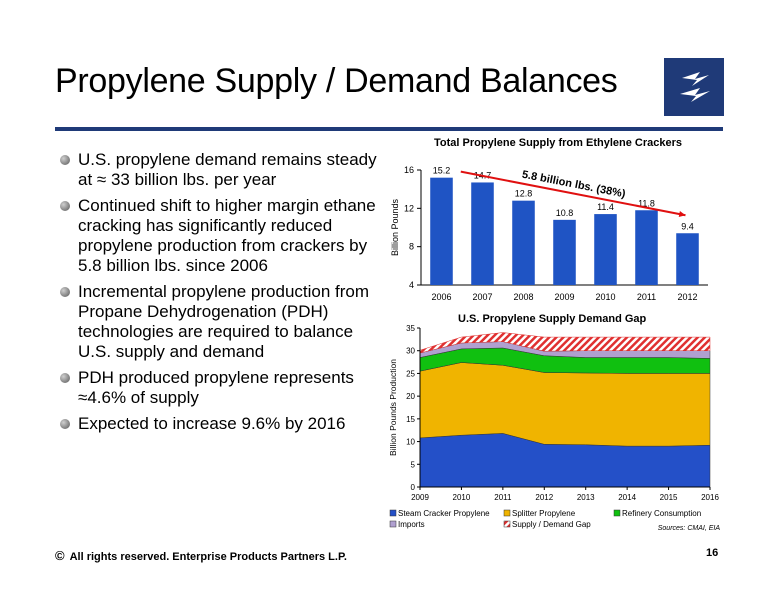 This screenshot has height=600, width=776. Describe the element at coordinates (661, 513) in the screenshot. I see `legend-refinery-label: Refinery Consumption` at that location.